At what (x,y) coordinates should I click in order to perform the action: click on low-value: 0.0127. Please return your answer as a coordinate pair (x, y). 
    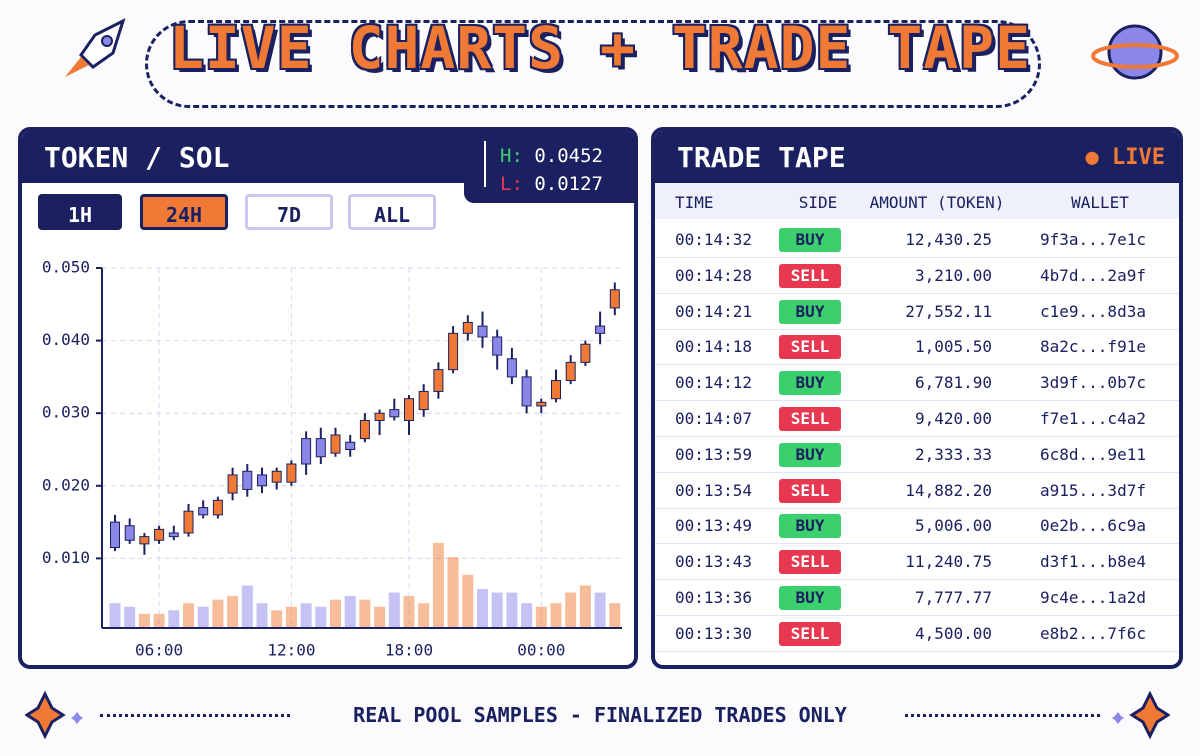
    Looking at the image, I should click on (568, 184).